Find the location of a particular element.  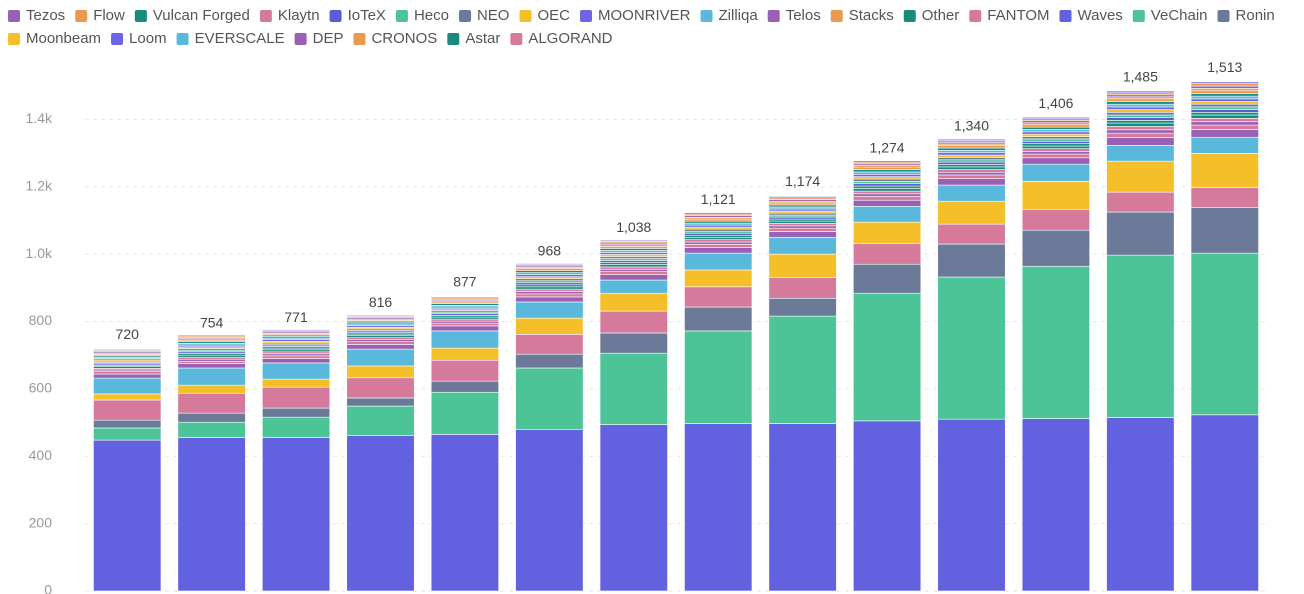

total-label: 877 is located at coordinates (465, 281).